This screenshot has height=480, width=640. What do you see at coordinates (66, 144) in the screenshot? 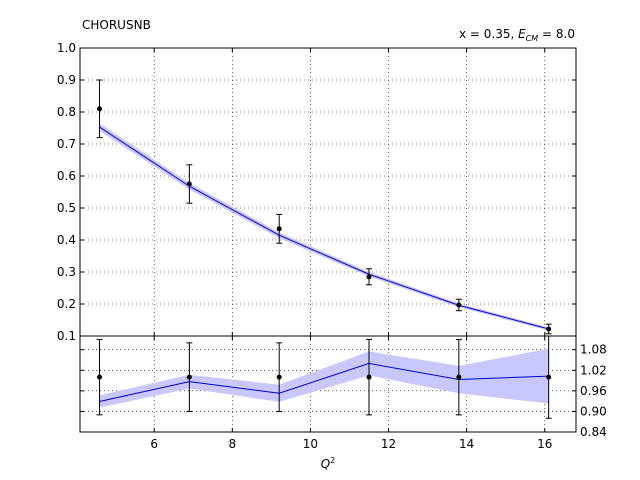
I see `main-ytick-label: 0.7` at bounding box center [66, 144].